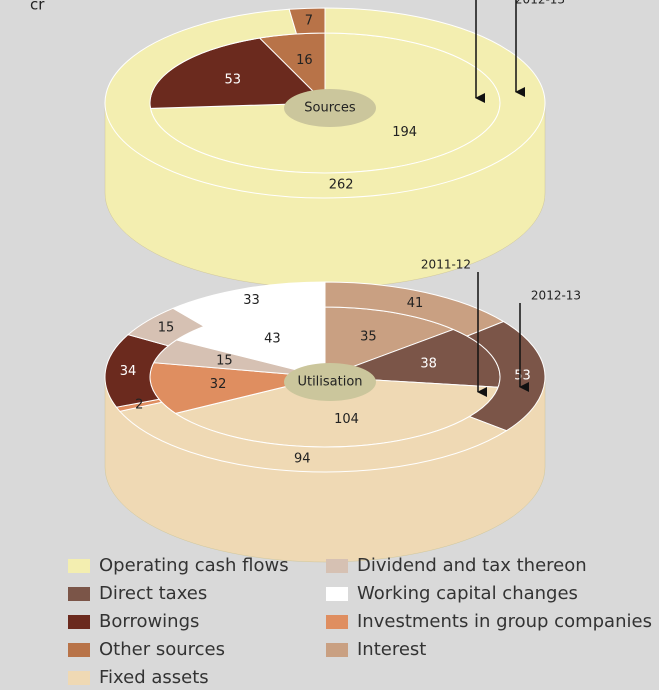 The height and width of the screenshot is (690, 659). Describe the element at coordinates (194, 565) in the screenshot. I see `legend-label: Operating cash flows` at that location.